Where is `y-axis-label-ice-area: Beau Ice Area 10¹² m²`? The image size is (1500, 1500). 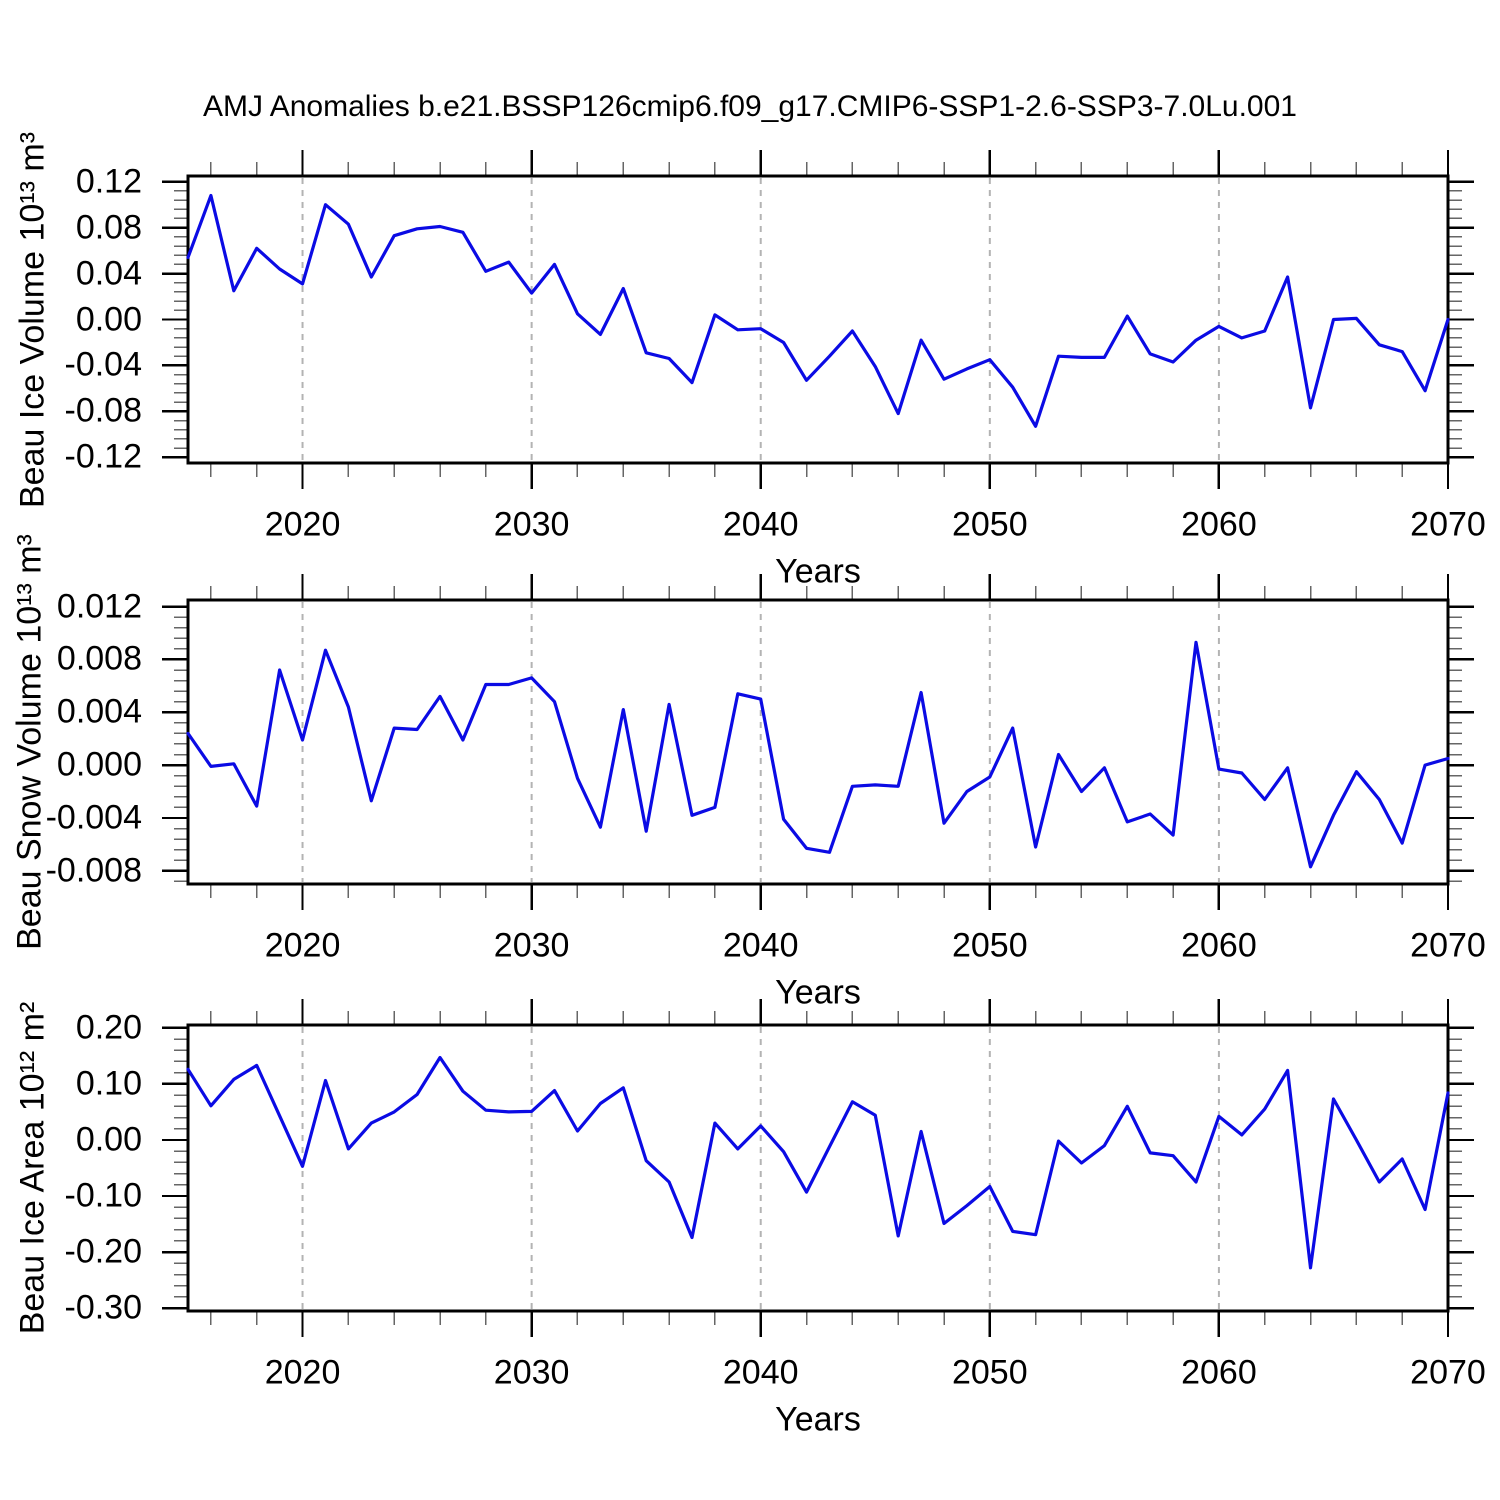
y-axis-label-ice-area: Beau Ice Area 10¹² m² is located at coordinates (32, 1168).